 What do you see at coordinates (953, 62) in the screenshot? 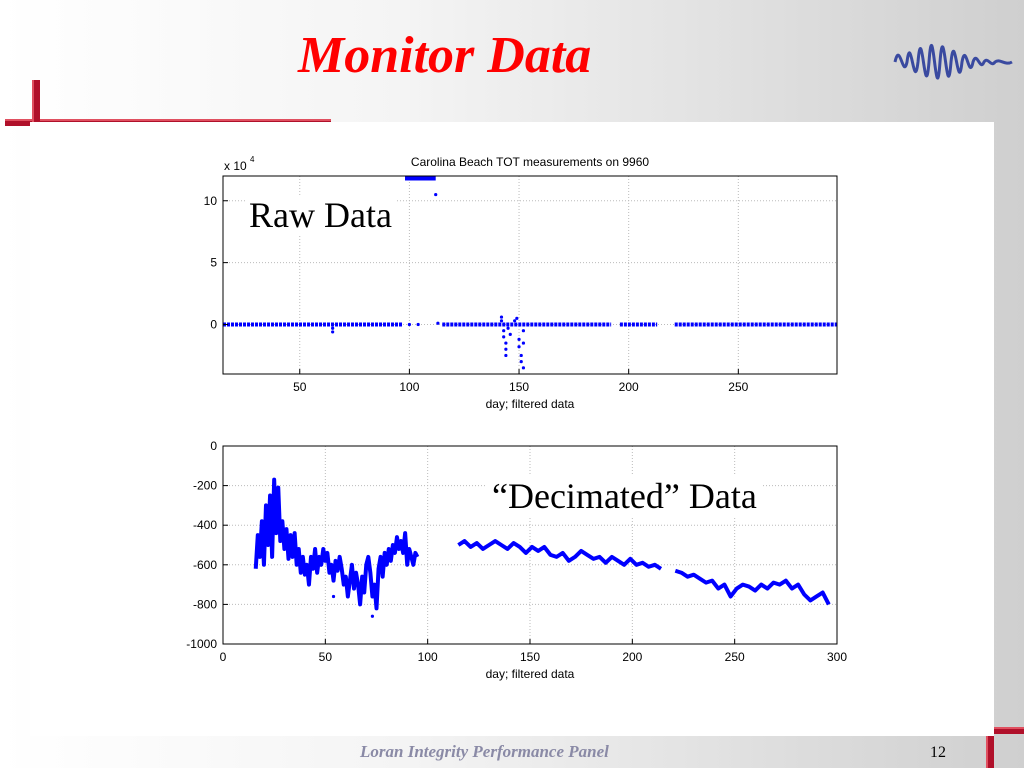
I see `waveform-logo-icon` at bounding box center [953, 62].